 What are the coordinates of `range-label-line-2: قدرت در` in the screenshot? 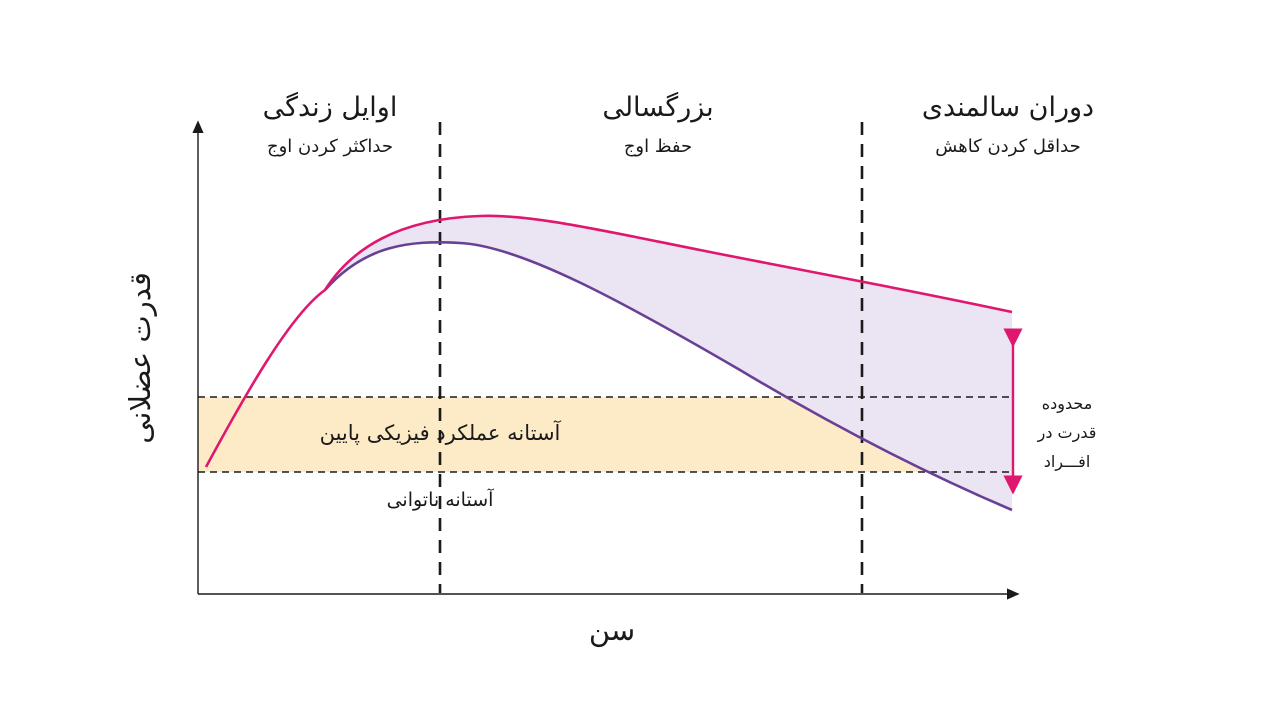 It's located at (1067, 433).